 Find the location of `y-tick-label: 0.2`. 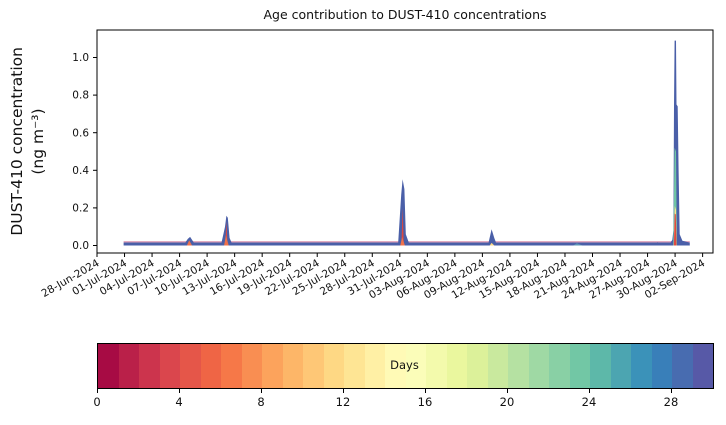

y-tick-label: 0.2 is located at coordinates (80, 209).